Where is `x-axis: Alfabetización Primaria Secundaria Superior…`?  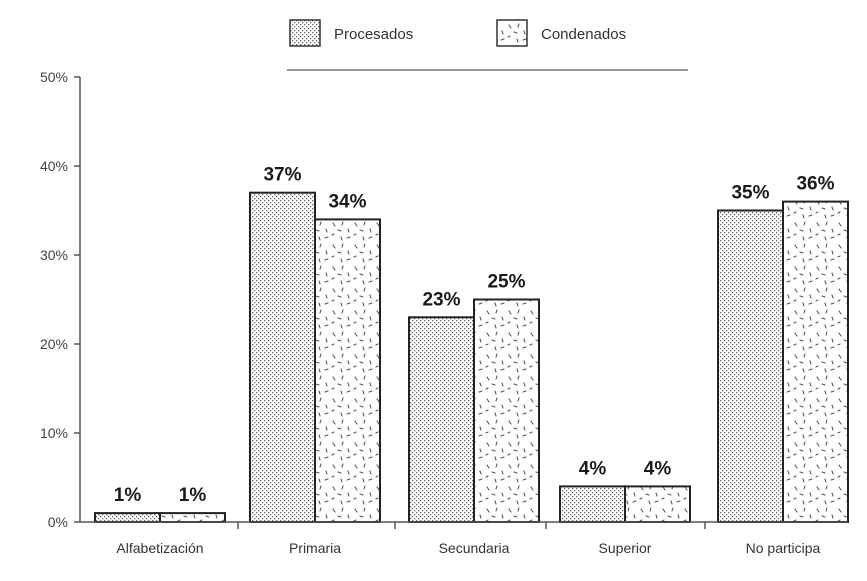
x-axis: Alfabetización Primaria Secundaria Superior… is located at coordinates (464, 538).